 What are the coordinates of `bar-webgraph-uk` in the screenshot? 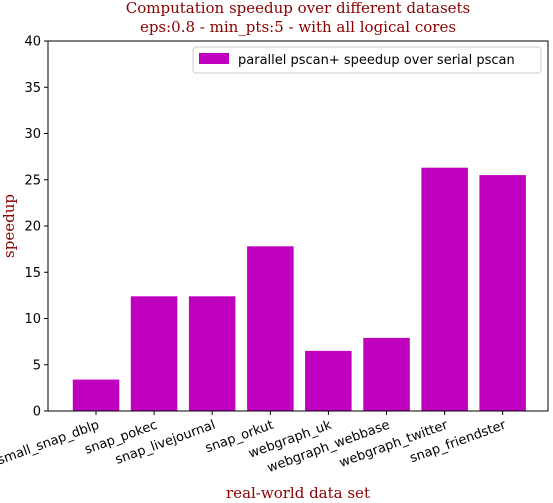 It's located at (328, 380).